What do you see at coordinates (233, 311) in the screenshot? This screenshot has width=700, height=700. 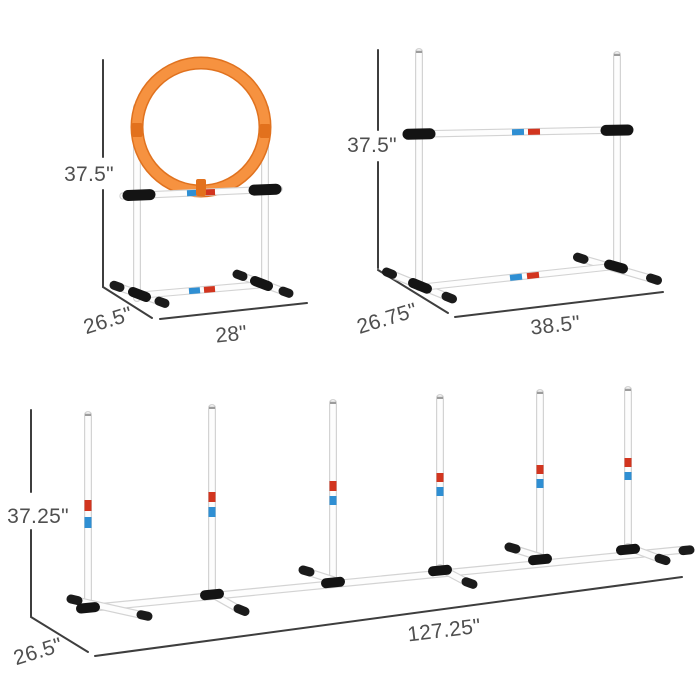 I see `hoop-width-line` at bounding box center [233, 311].